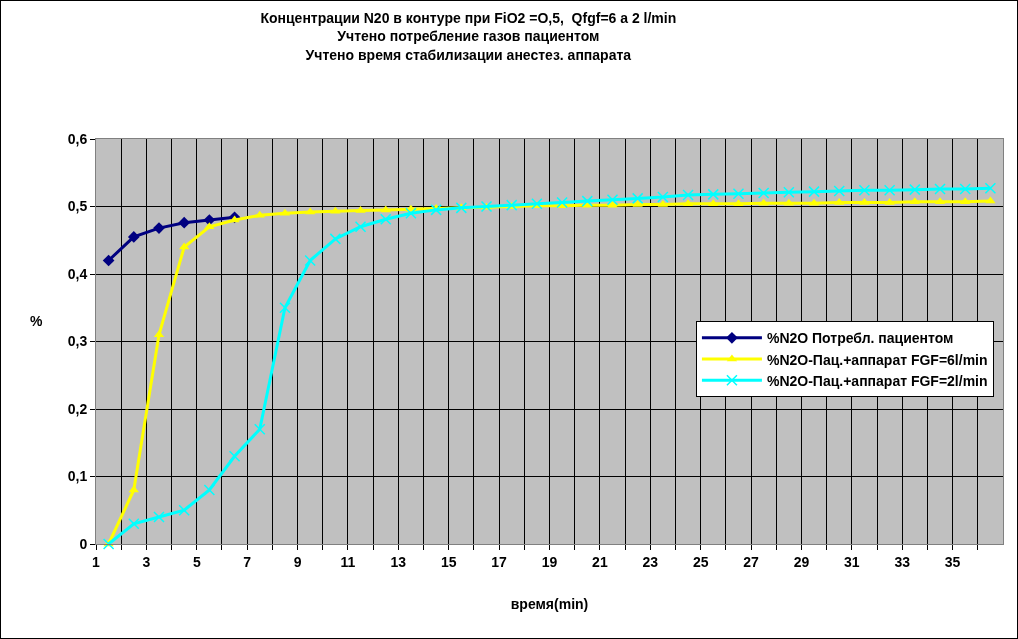  What do you see at coordinates (801, 561) in the screenshot?
I see `x-tick-label: 29` at bounding box center [801, 561].